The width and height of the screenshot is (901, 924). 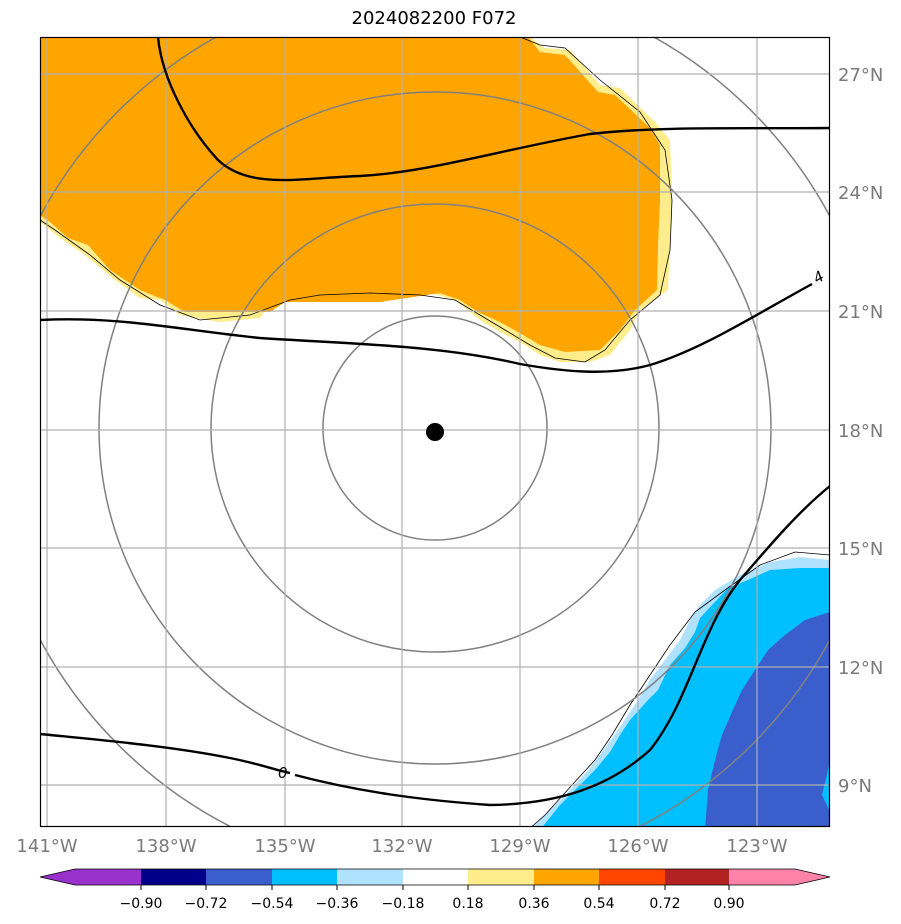 What do you see at coordinates (434, 18) in the screenshot?
I see `map-title: 2024082200 F072` at bounding box center [434, 18].